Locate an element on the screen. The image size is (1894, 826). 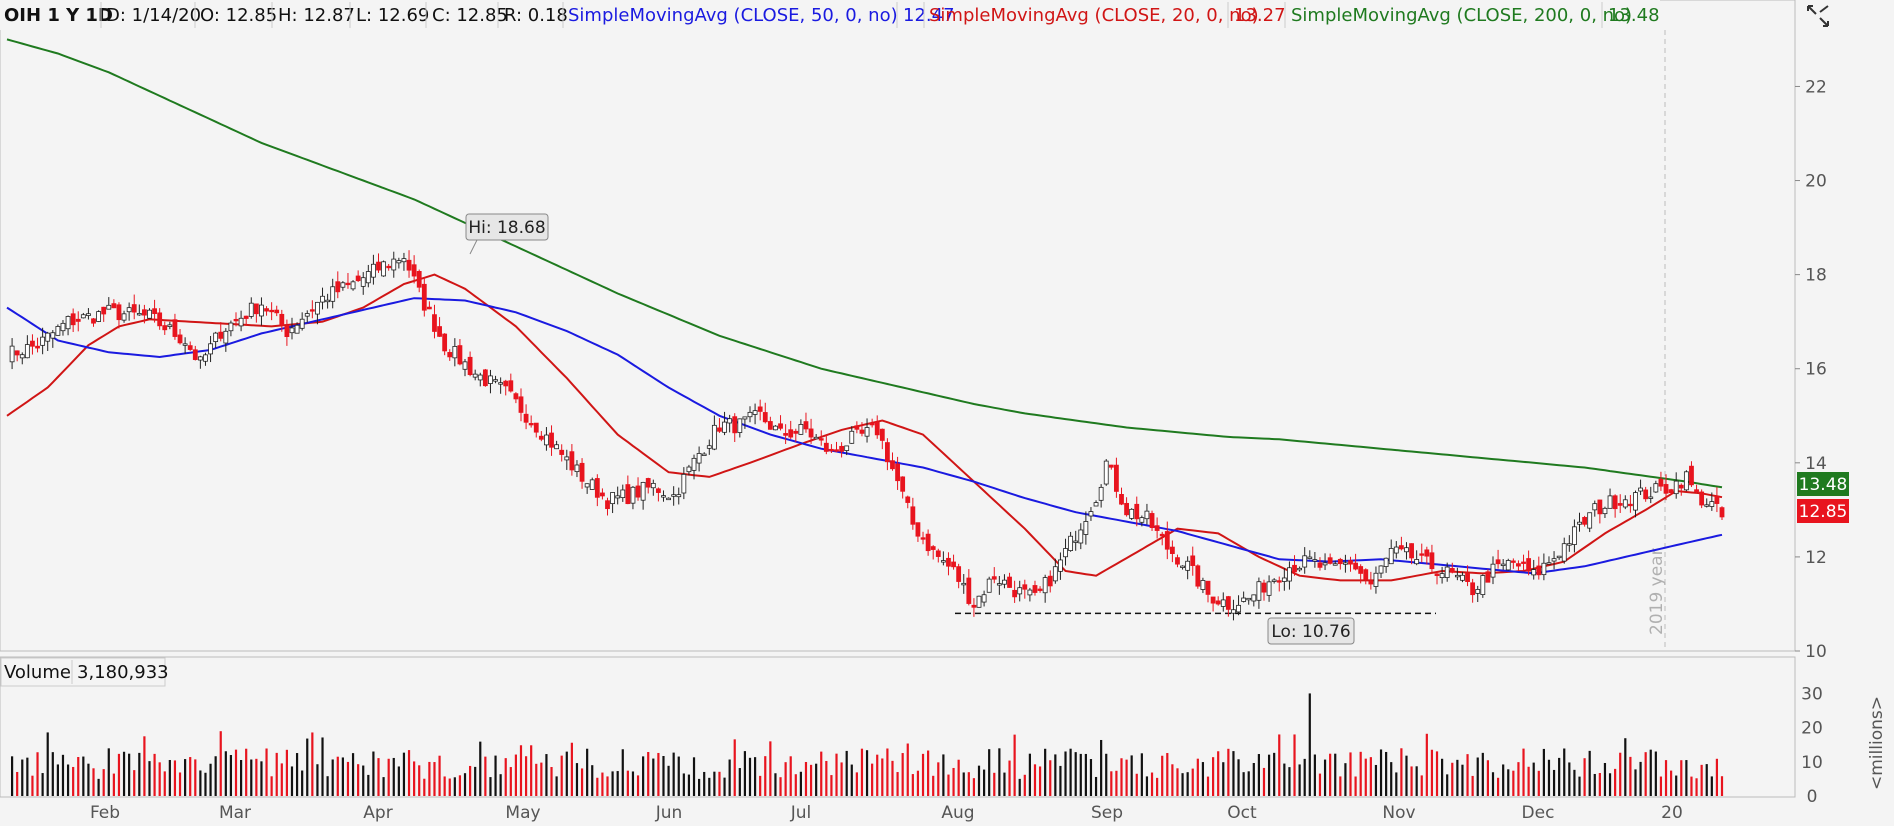
collapse-arrows-icon is located at coordinates (1818, 16).